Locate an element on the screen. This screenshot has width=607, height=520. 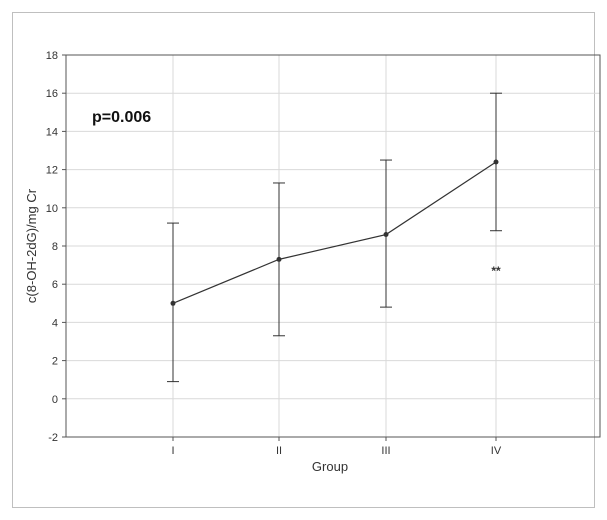
y-tick-label: 18 is located at coordinates (52, 56).